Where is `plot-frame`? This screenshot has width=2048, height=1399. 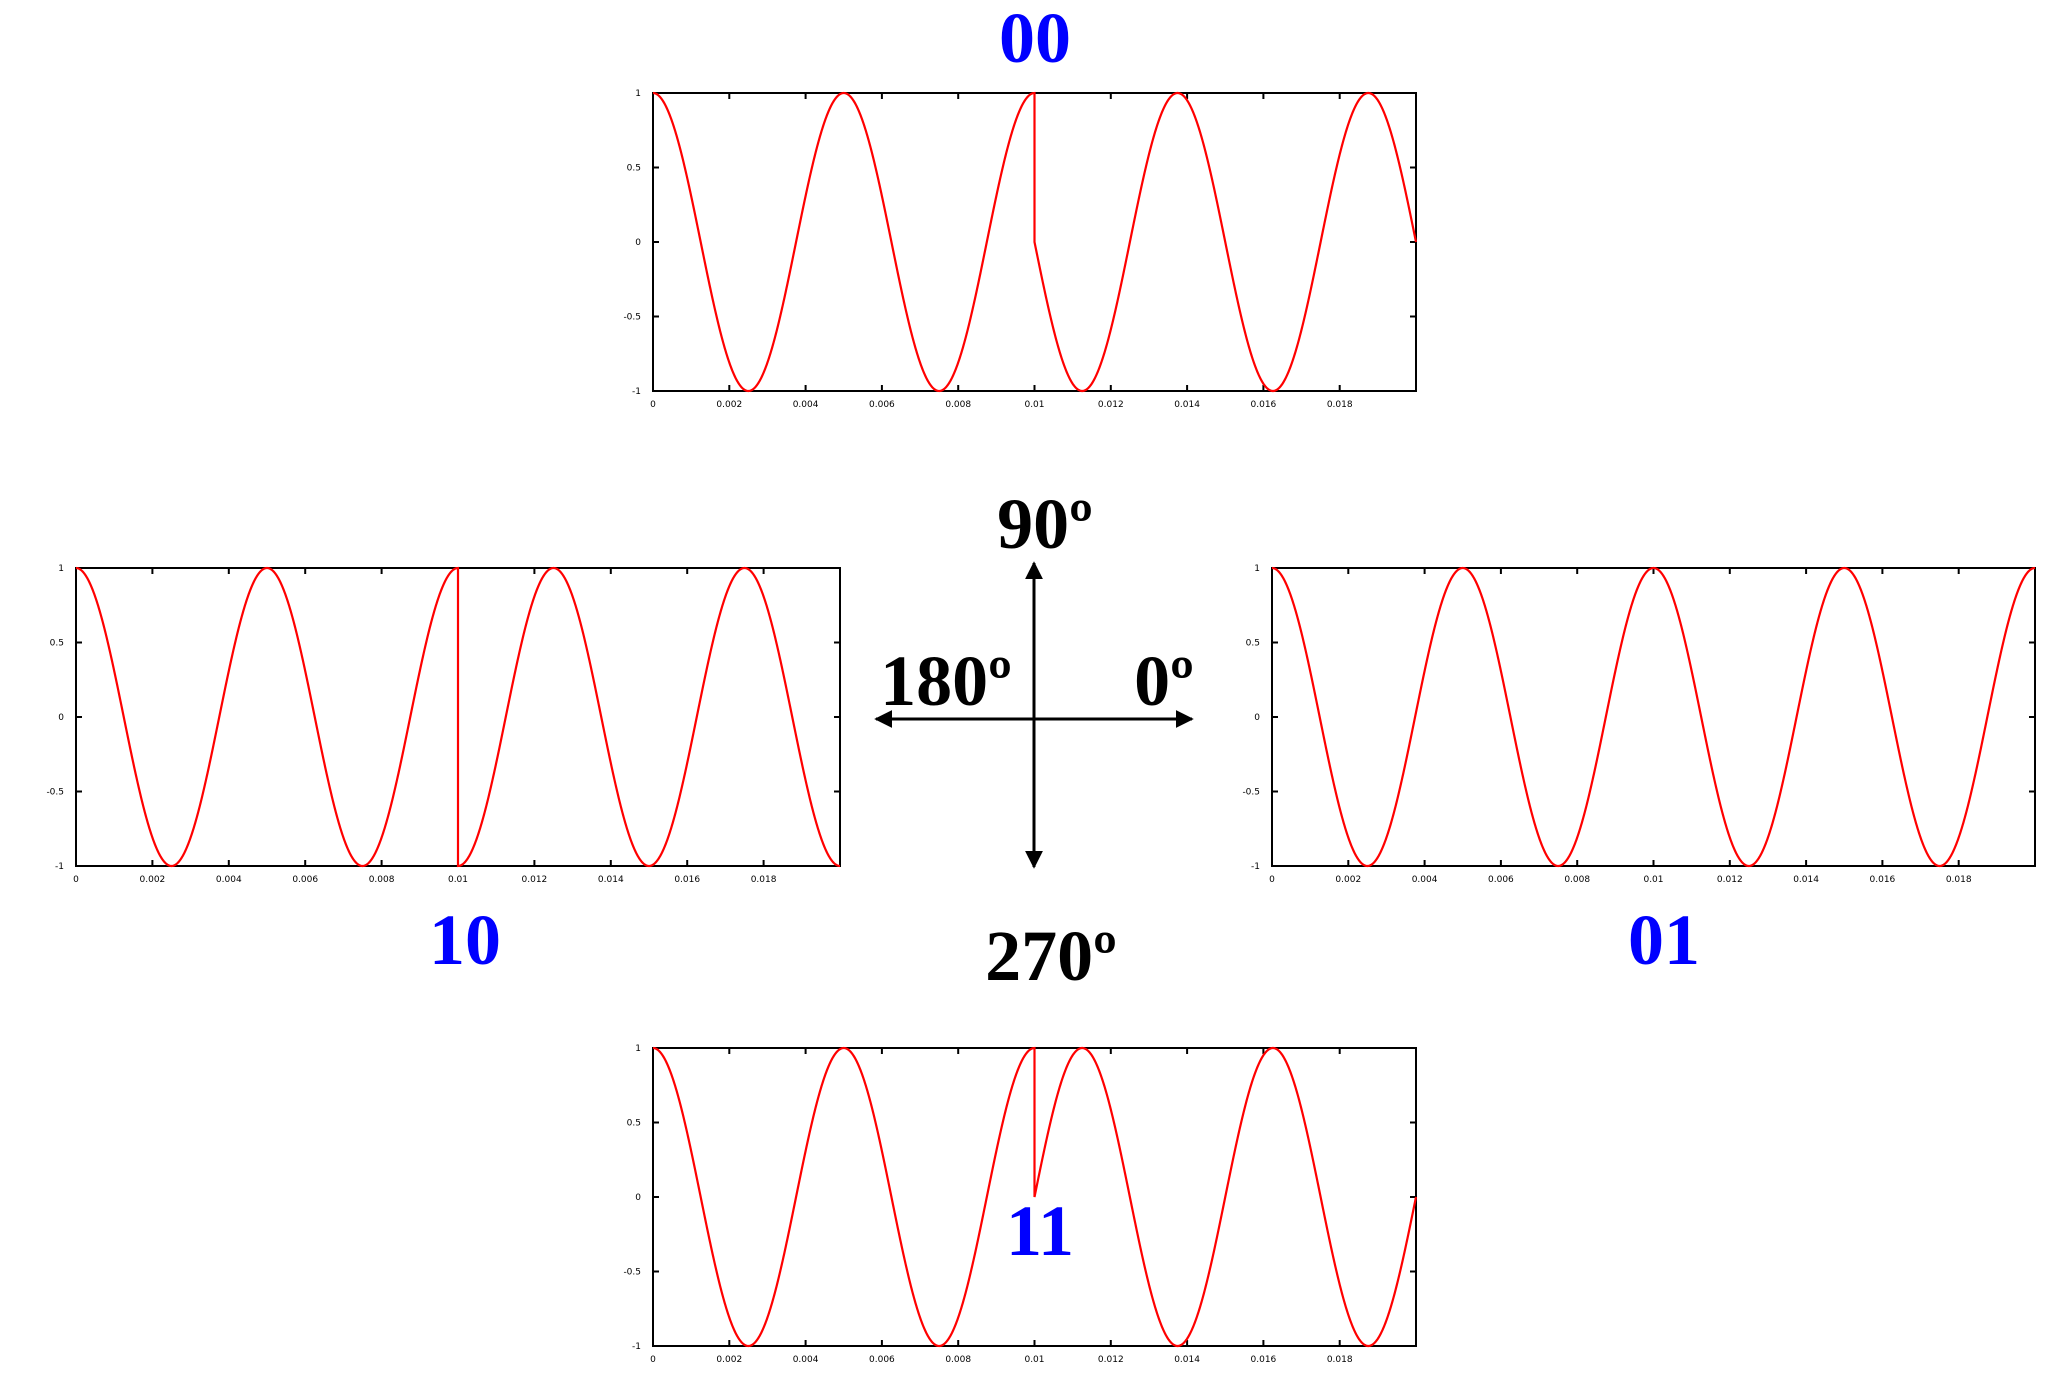
plot-frame is located at coordinates (1653, 717).